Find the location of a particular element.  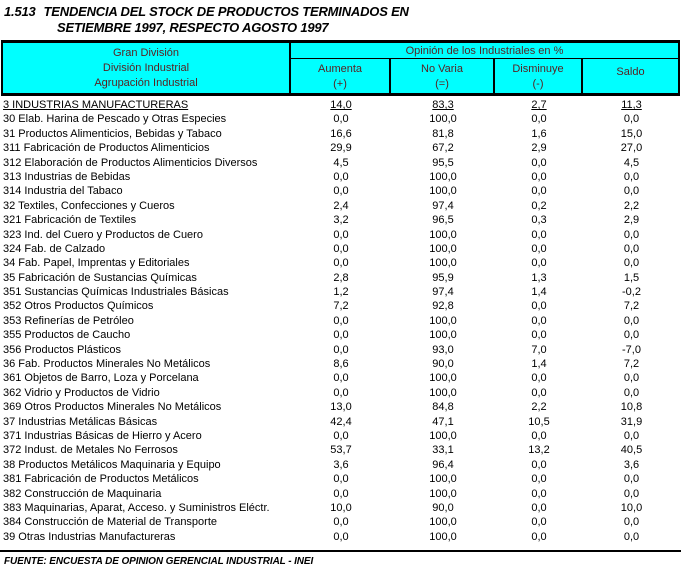

row-value-disminuye: 1,6 is located at coordinates (539, 133).